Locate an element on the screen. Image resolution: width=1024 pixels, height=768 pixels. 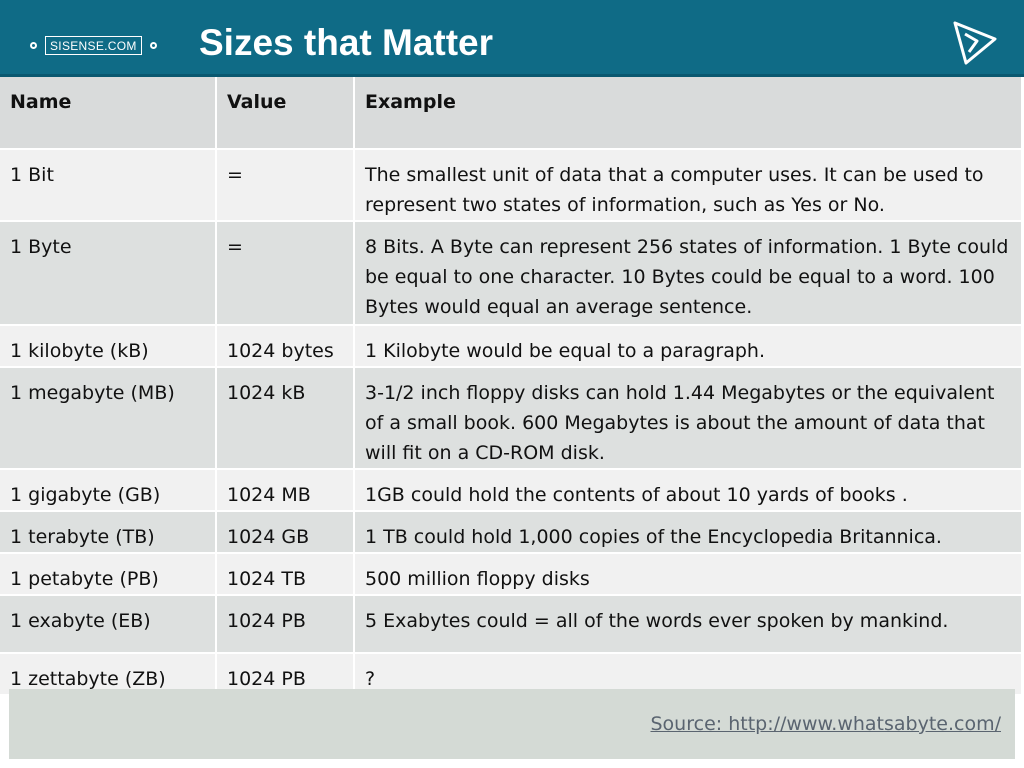
column-header-example: Example is located at coordinates (688, 113).